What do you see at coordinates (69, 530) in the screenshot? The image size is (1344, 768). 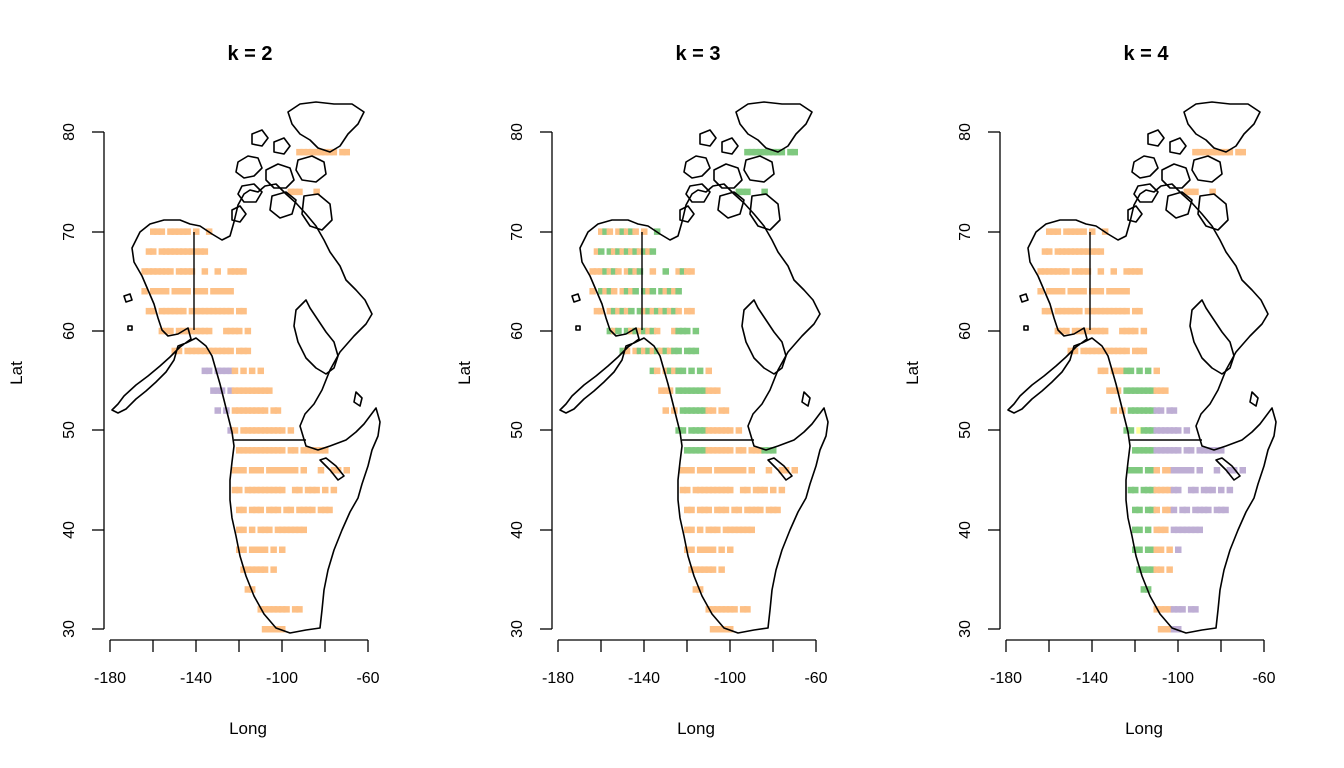 I see `y-tick-label: 40` at bounding box center [69, 530].